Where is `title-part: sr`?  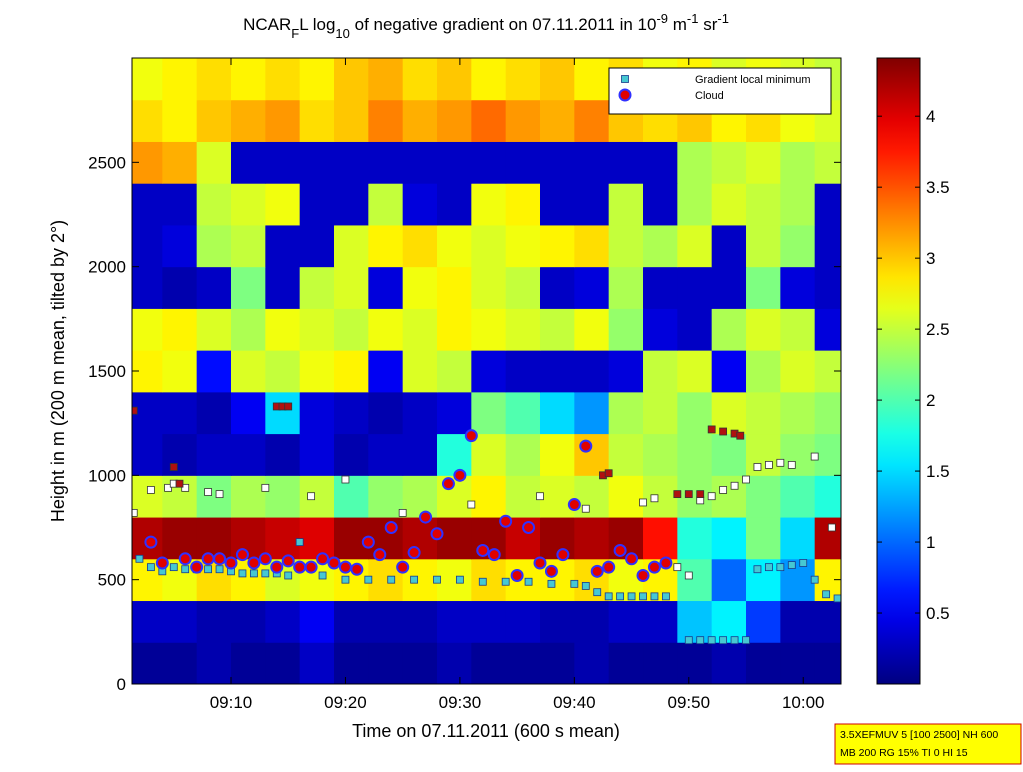 title-part: sr is located at coordinates (707, 24).